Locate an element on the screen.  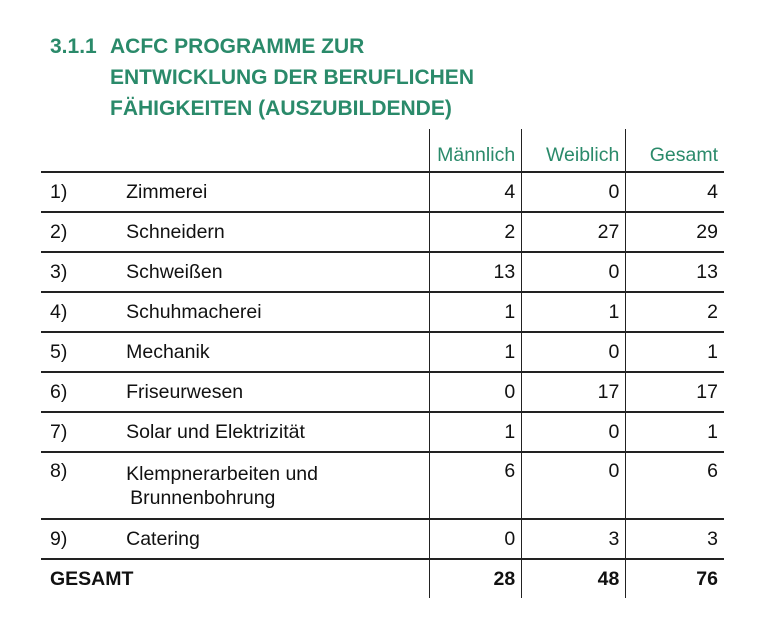
row-index: 4) is located at coordinates (84, 311).